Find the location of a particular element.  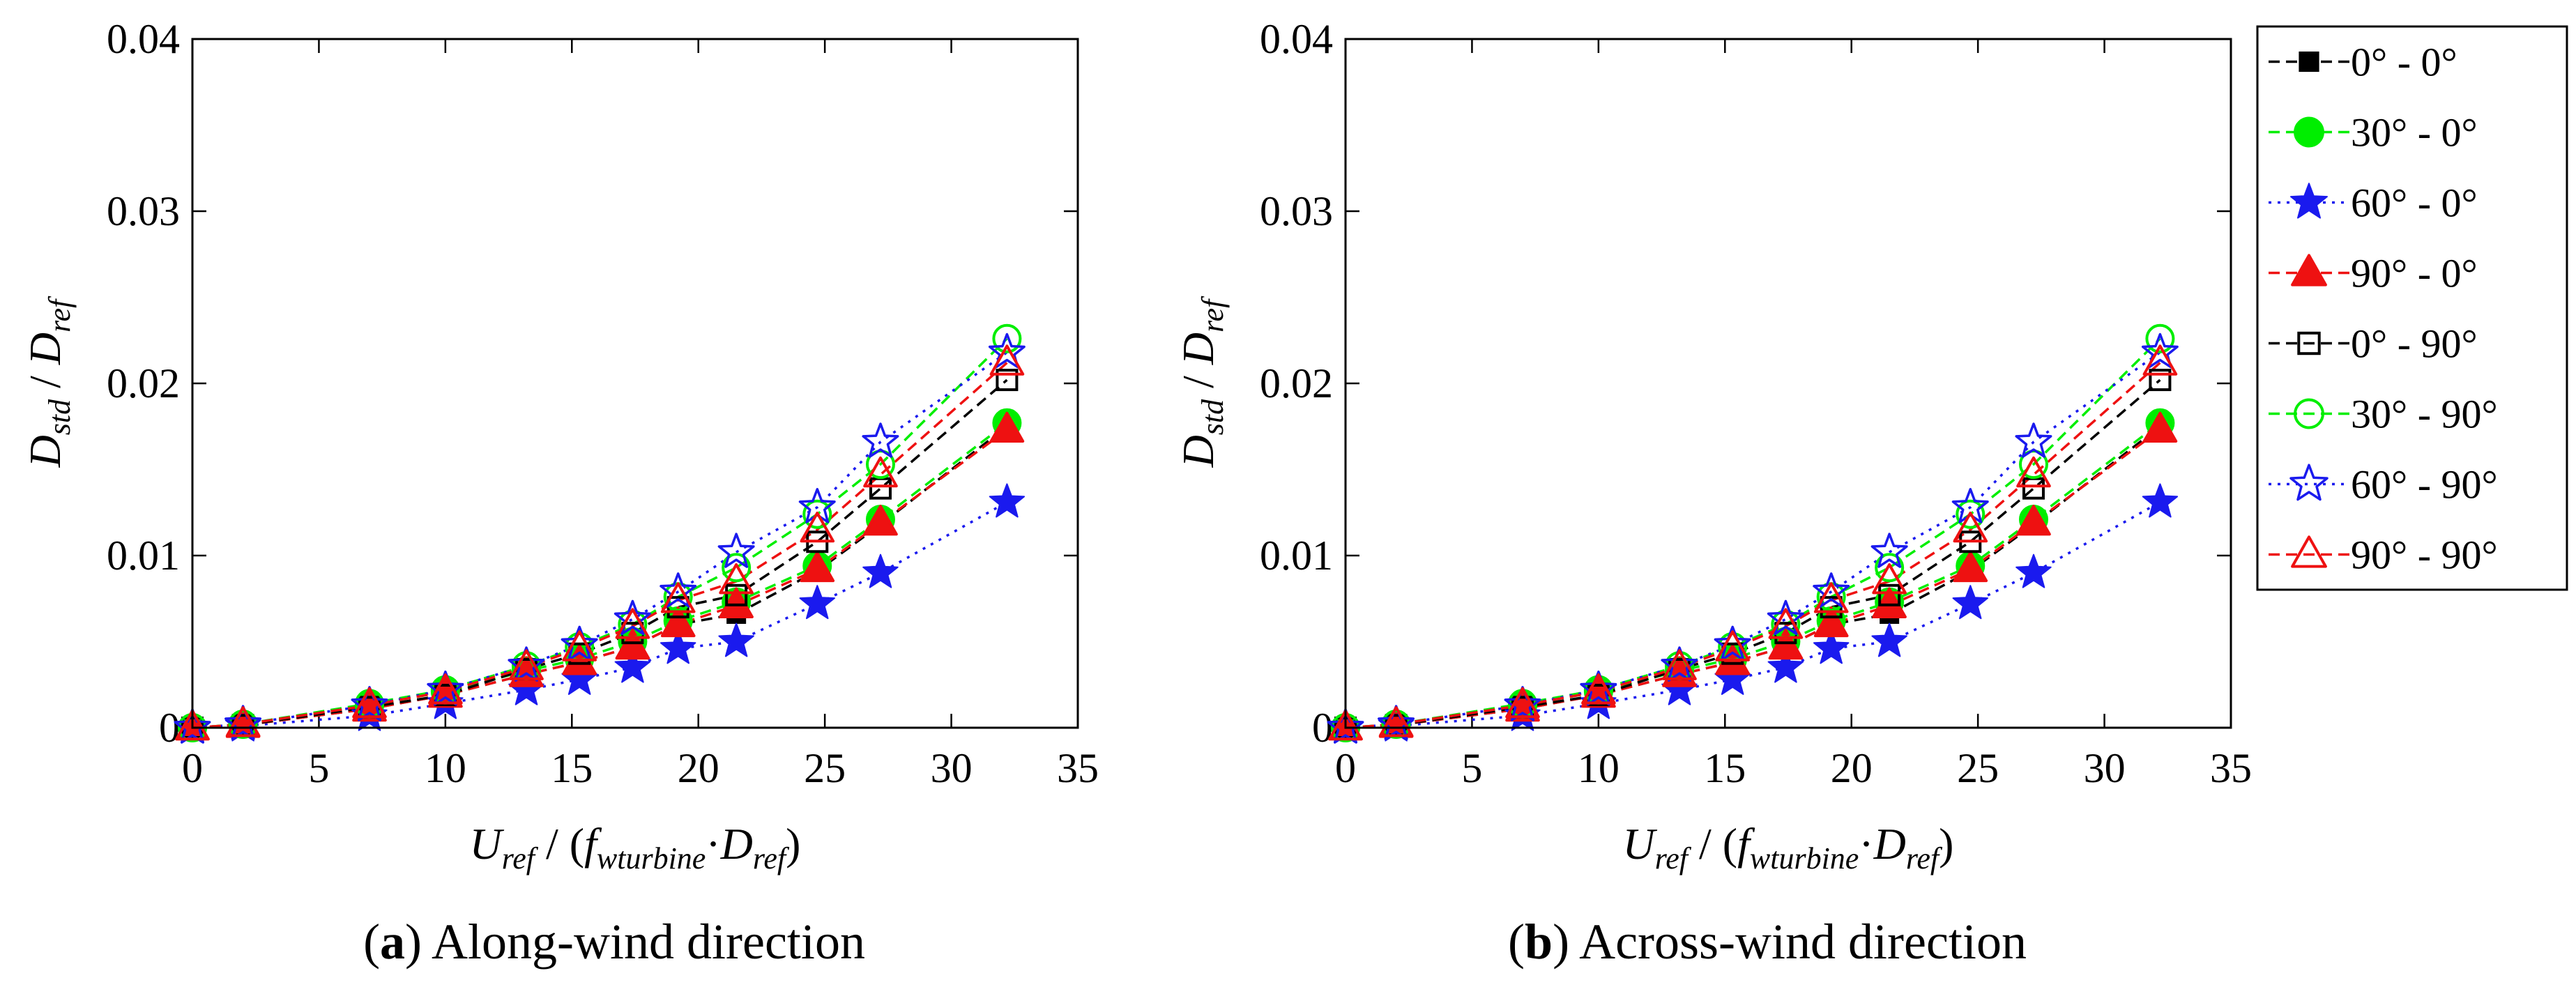

x-tick-label: 30 is located at coordinates (2105, 768).